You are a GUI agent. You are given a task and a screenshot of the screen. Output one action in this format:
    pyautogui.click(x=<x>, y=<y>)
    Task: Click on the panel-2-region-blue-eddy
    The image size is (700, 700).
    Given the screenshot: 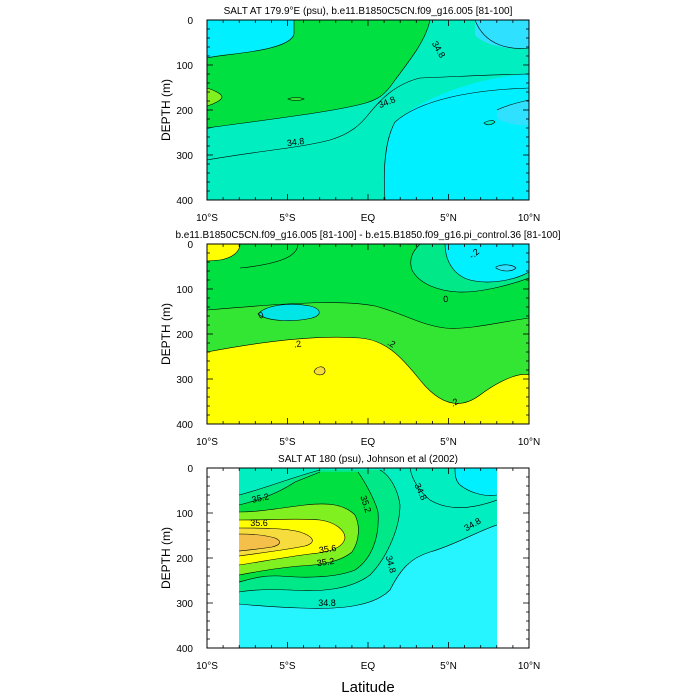 What is the action you would take?
    pyautogui.click(x=506, y=267)
    